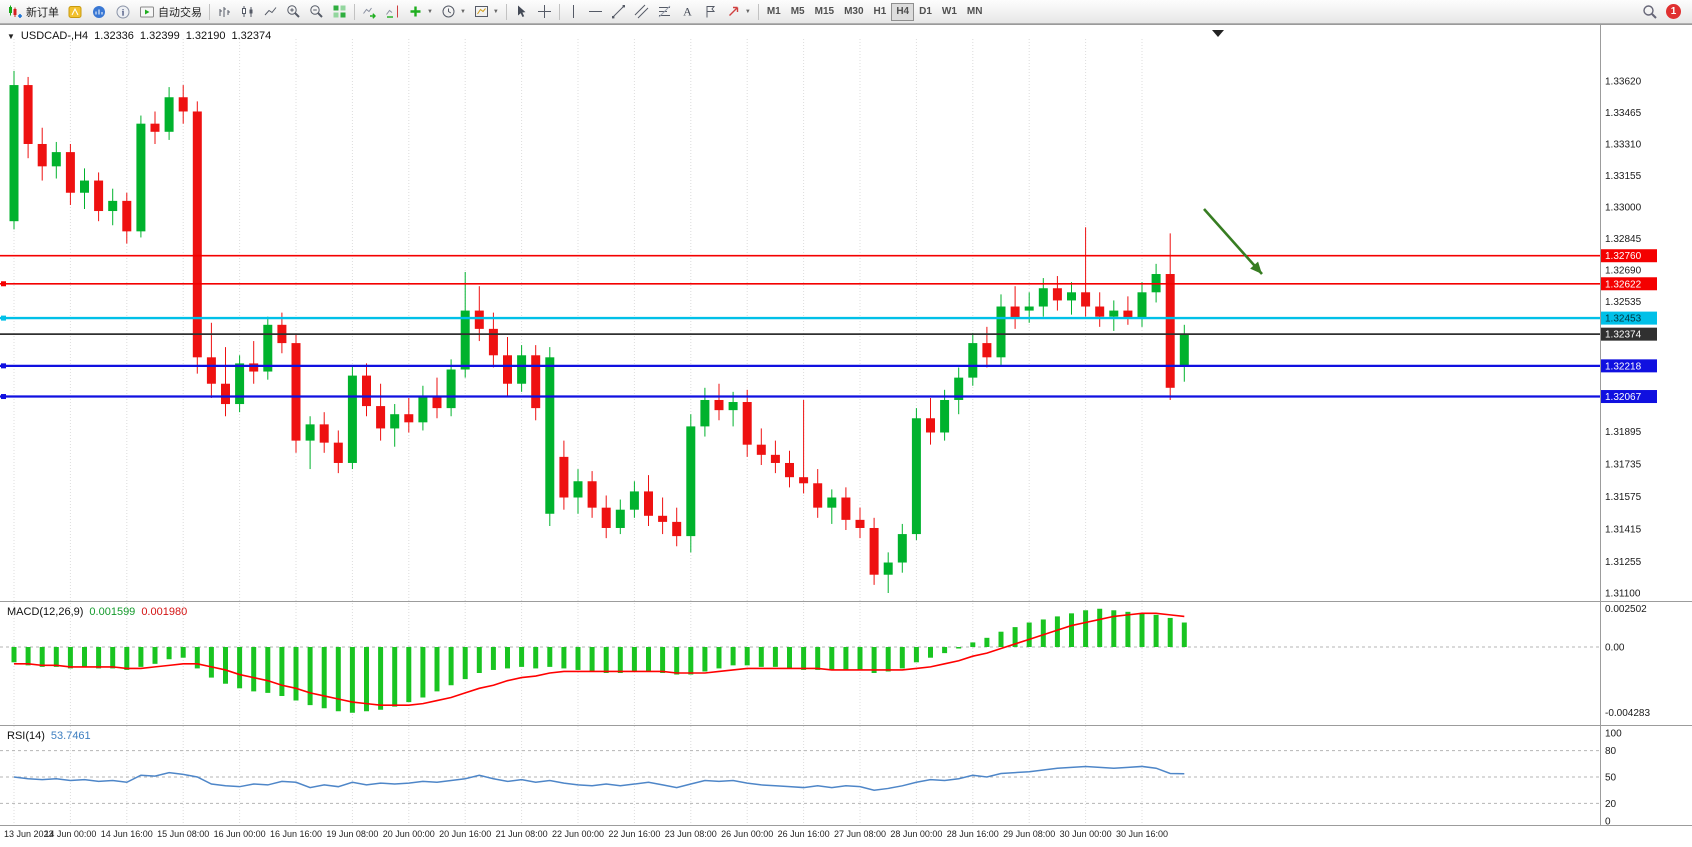  I want to click on scale-label: 1.33000, so click(1623, 207).